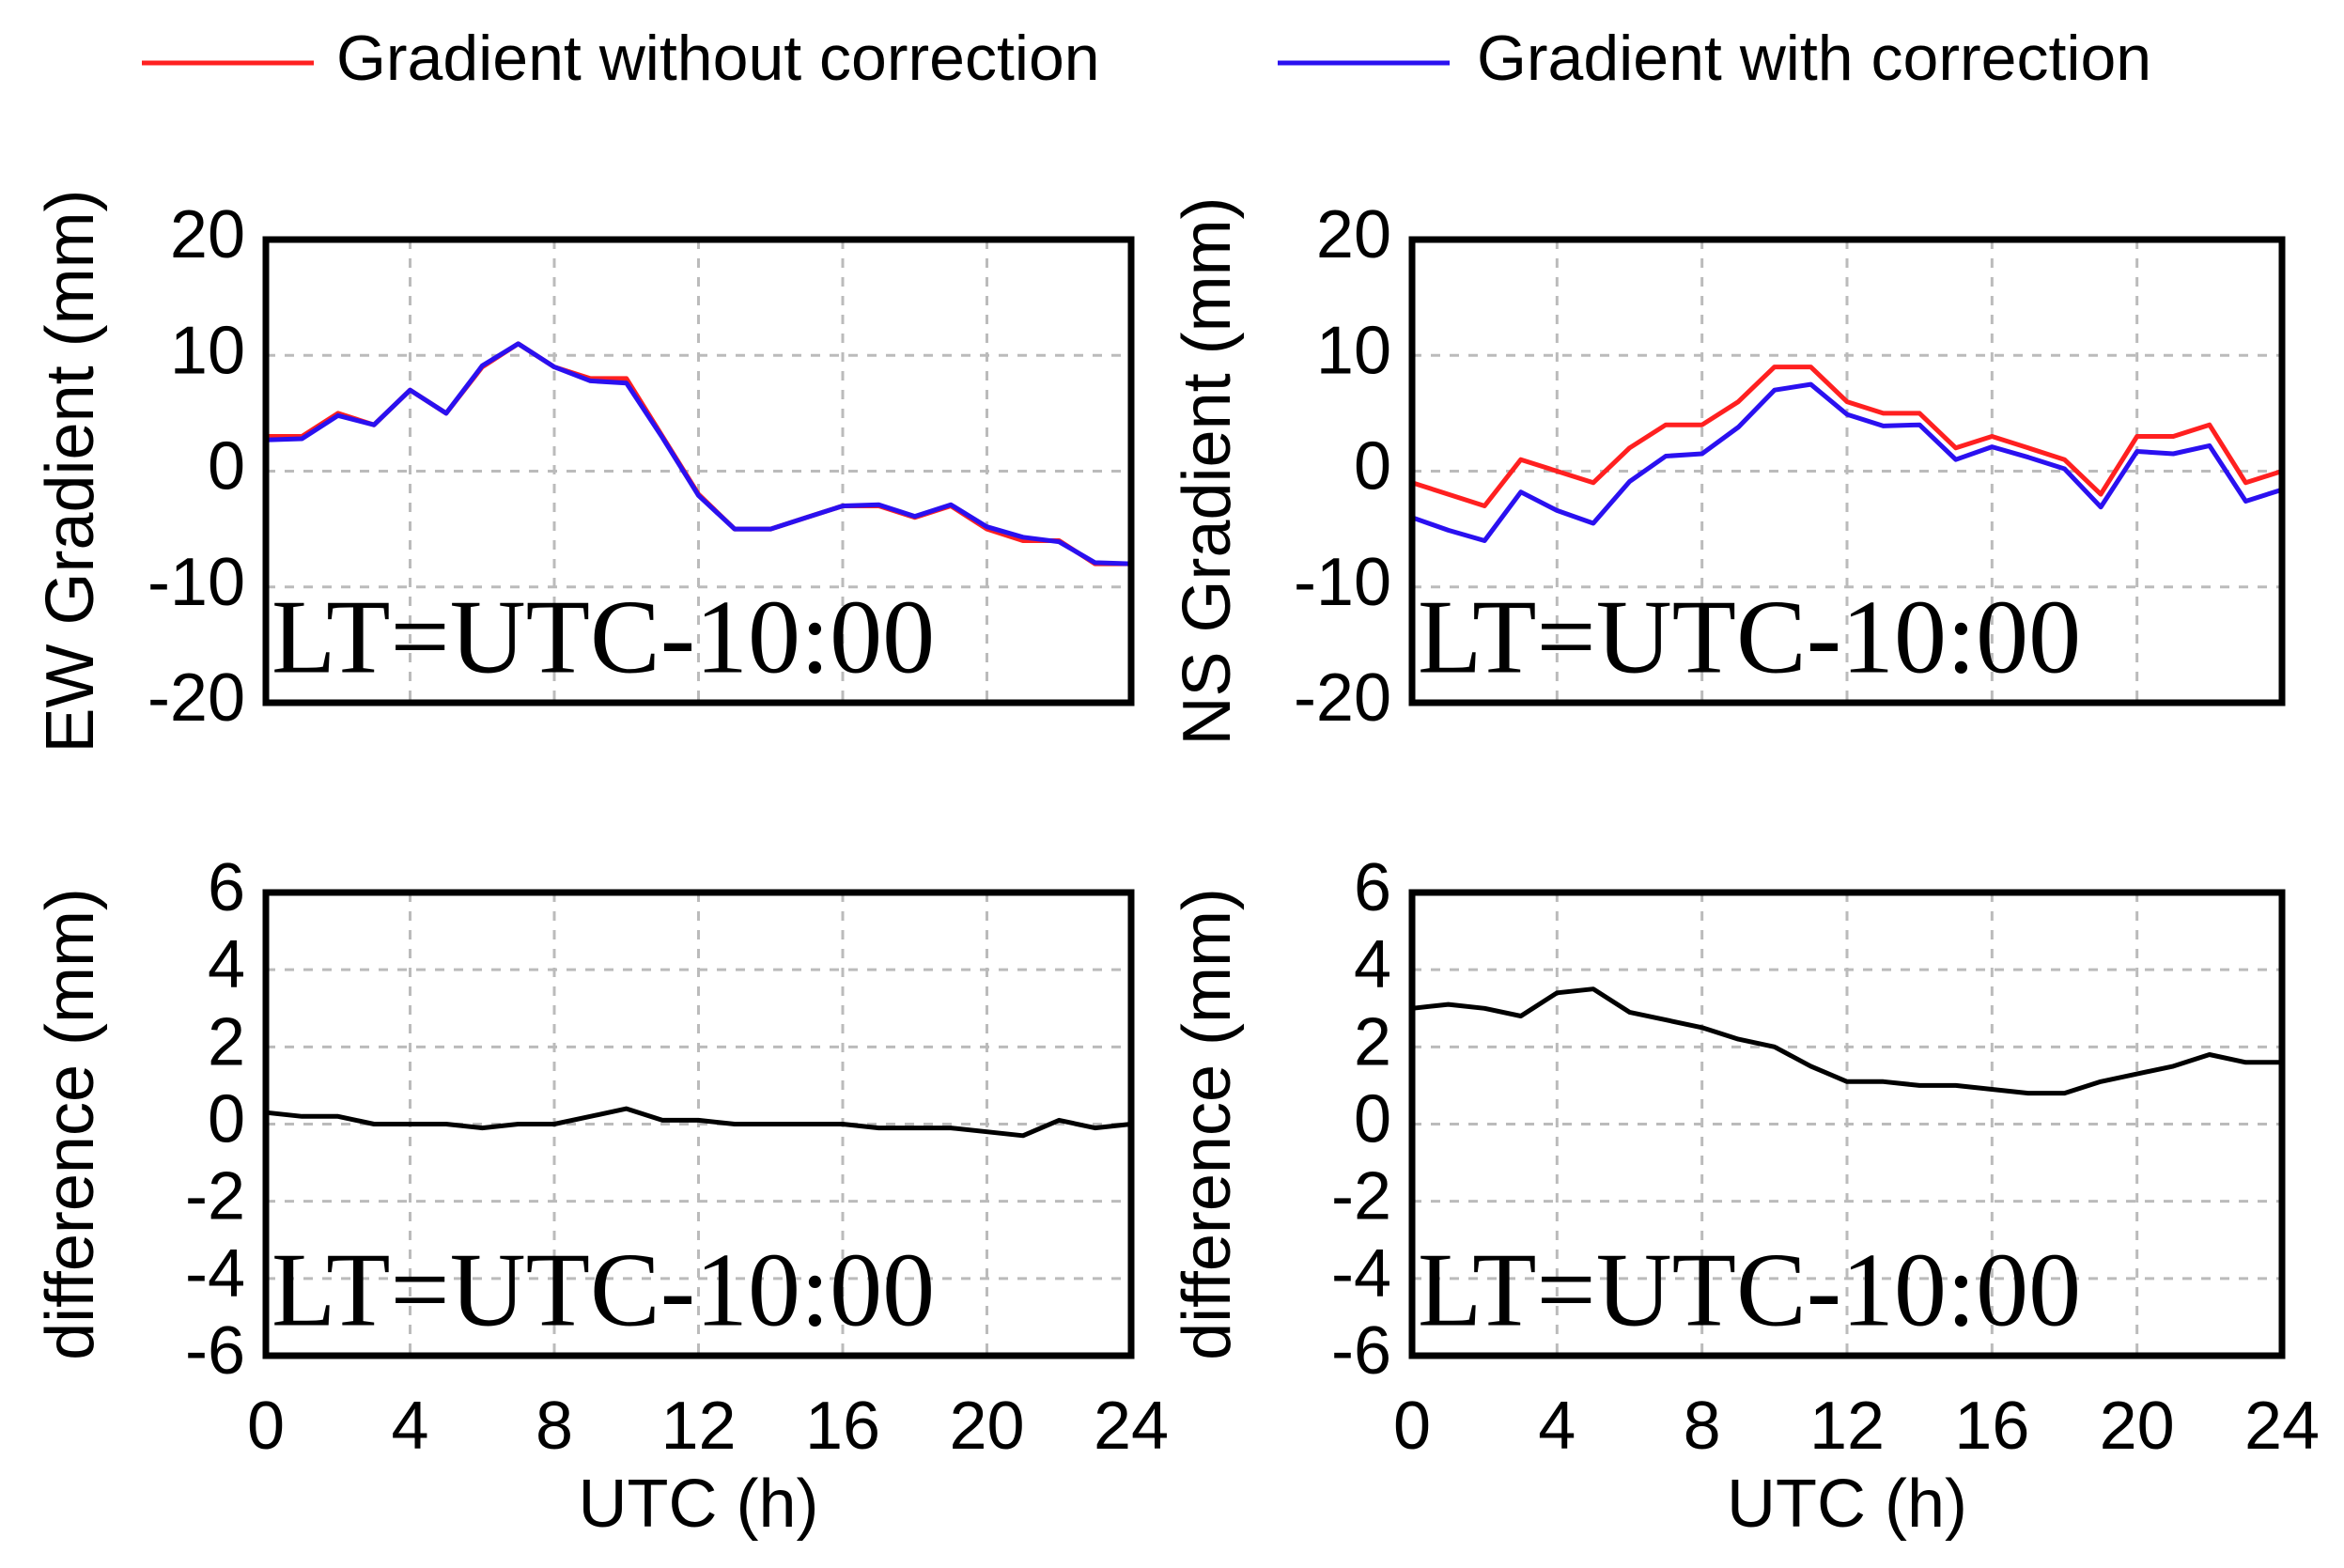 The width and height of the screenshot is (2344, 1568). Describe the element at coordinates (718, 58) in the screenshot. I see `legend-label: Gradient without correction` at that location.